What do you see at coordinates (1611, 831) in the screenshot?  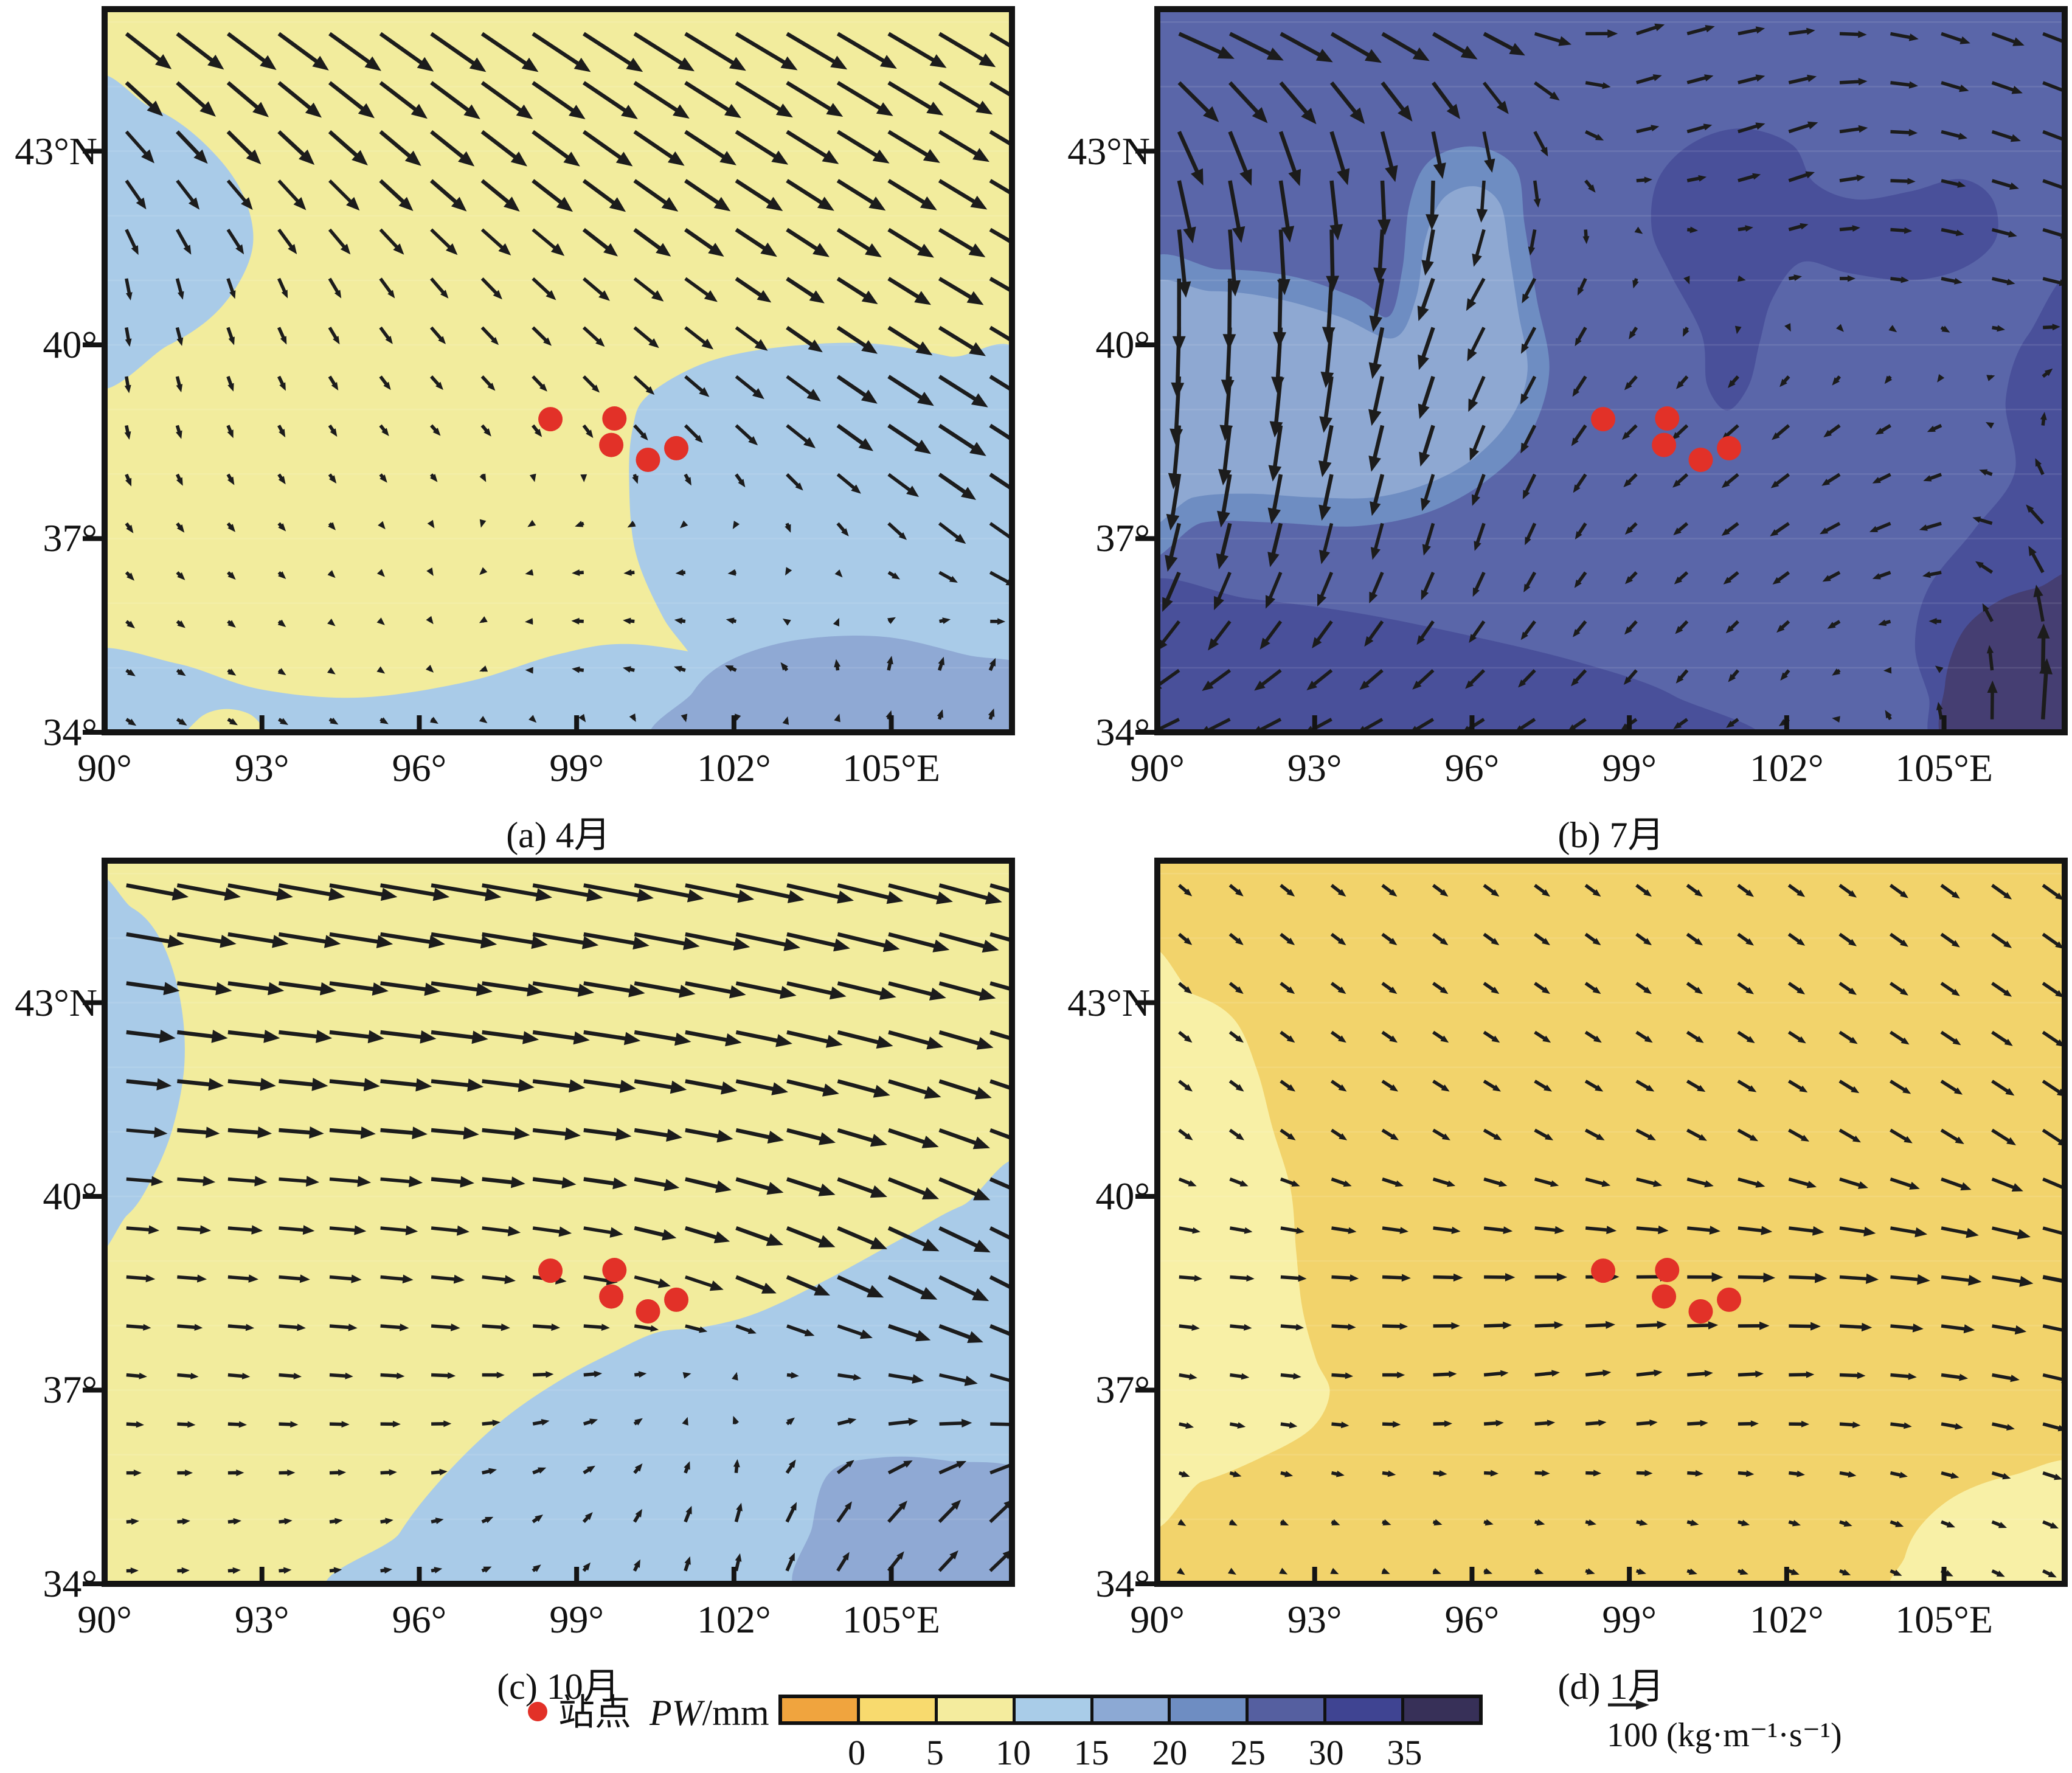 I see `panel-caption: (b) 7月` at bounding box center [1611, 831].